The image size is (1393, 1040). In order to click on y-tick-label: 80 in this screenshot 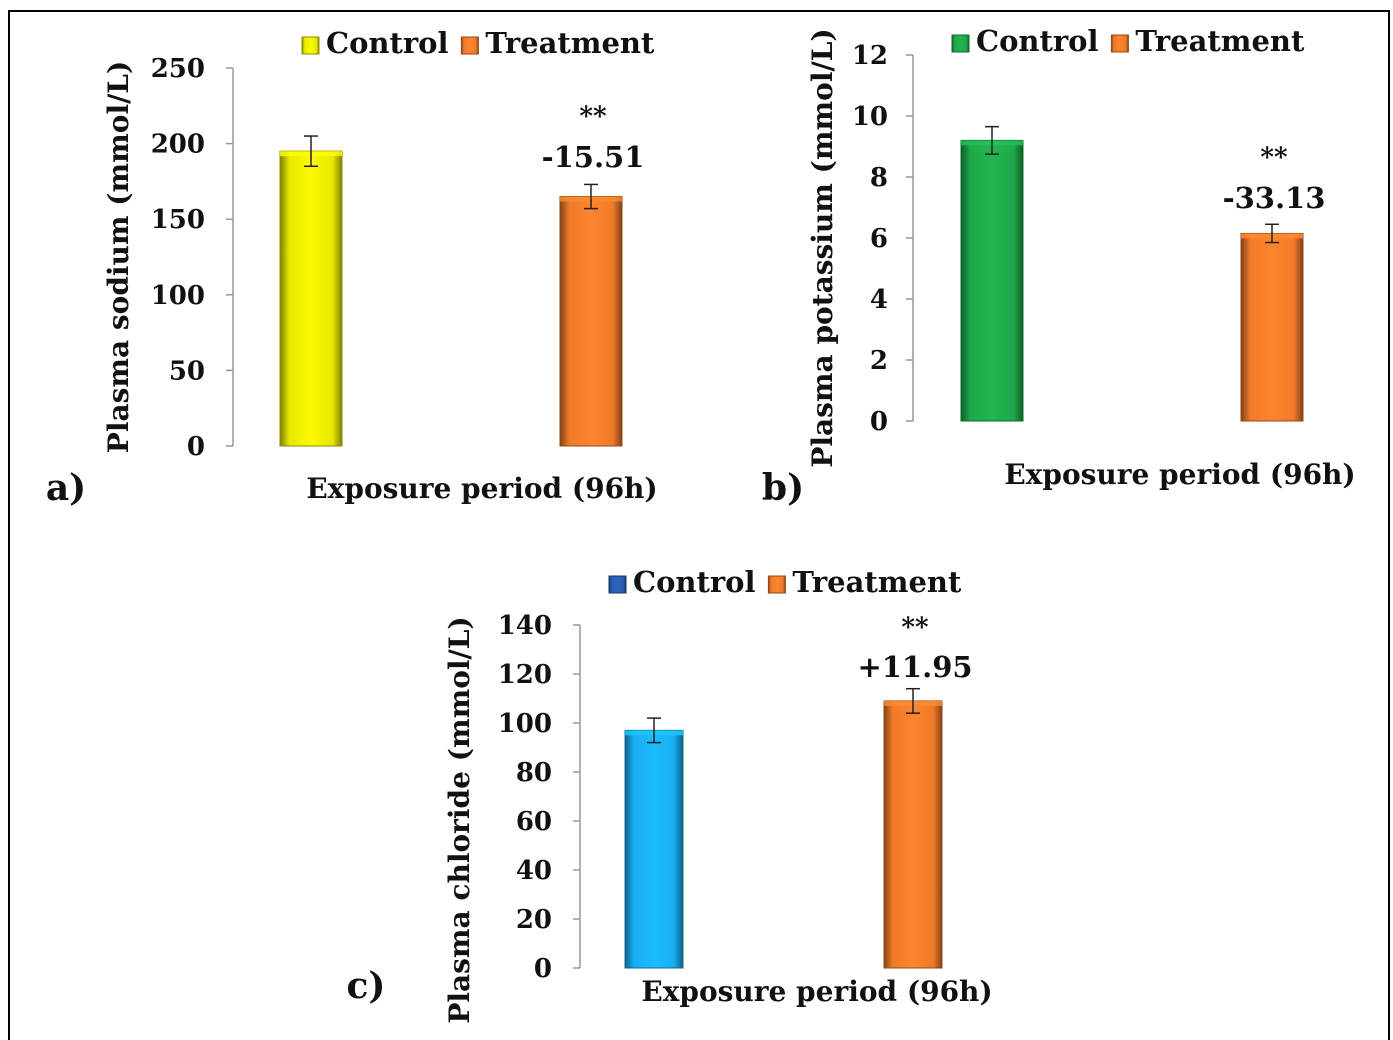, I will do `click(534, 773)`.